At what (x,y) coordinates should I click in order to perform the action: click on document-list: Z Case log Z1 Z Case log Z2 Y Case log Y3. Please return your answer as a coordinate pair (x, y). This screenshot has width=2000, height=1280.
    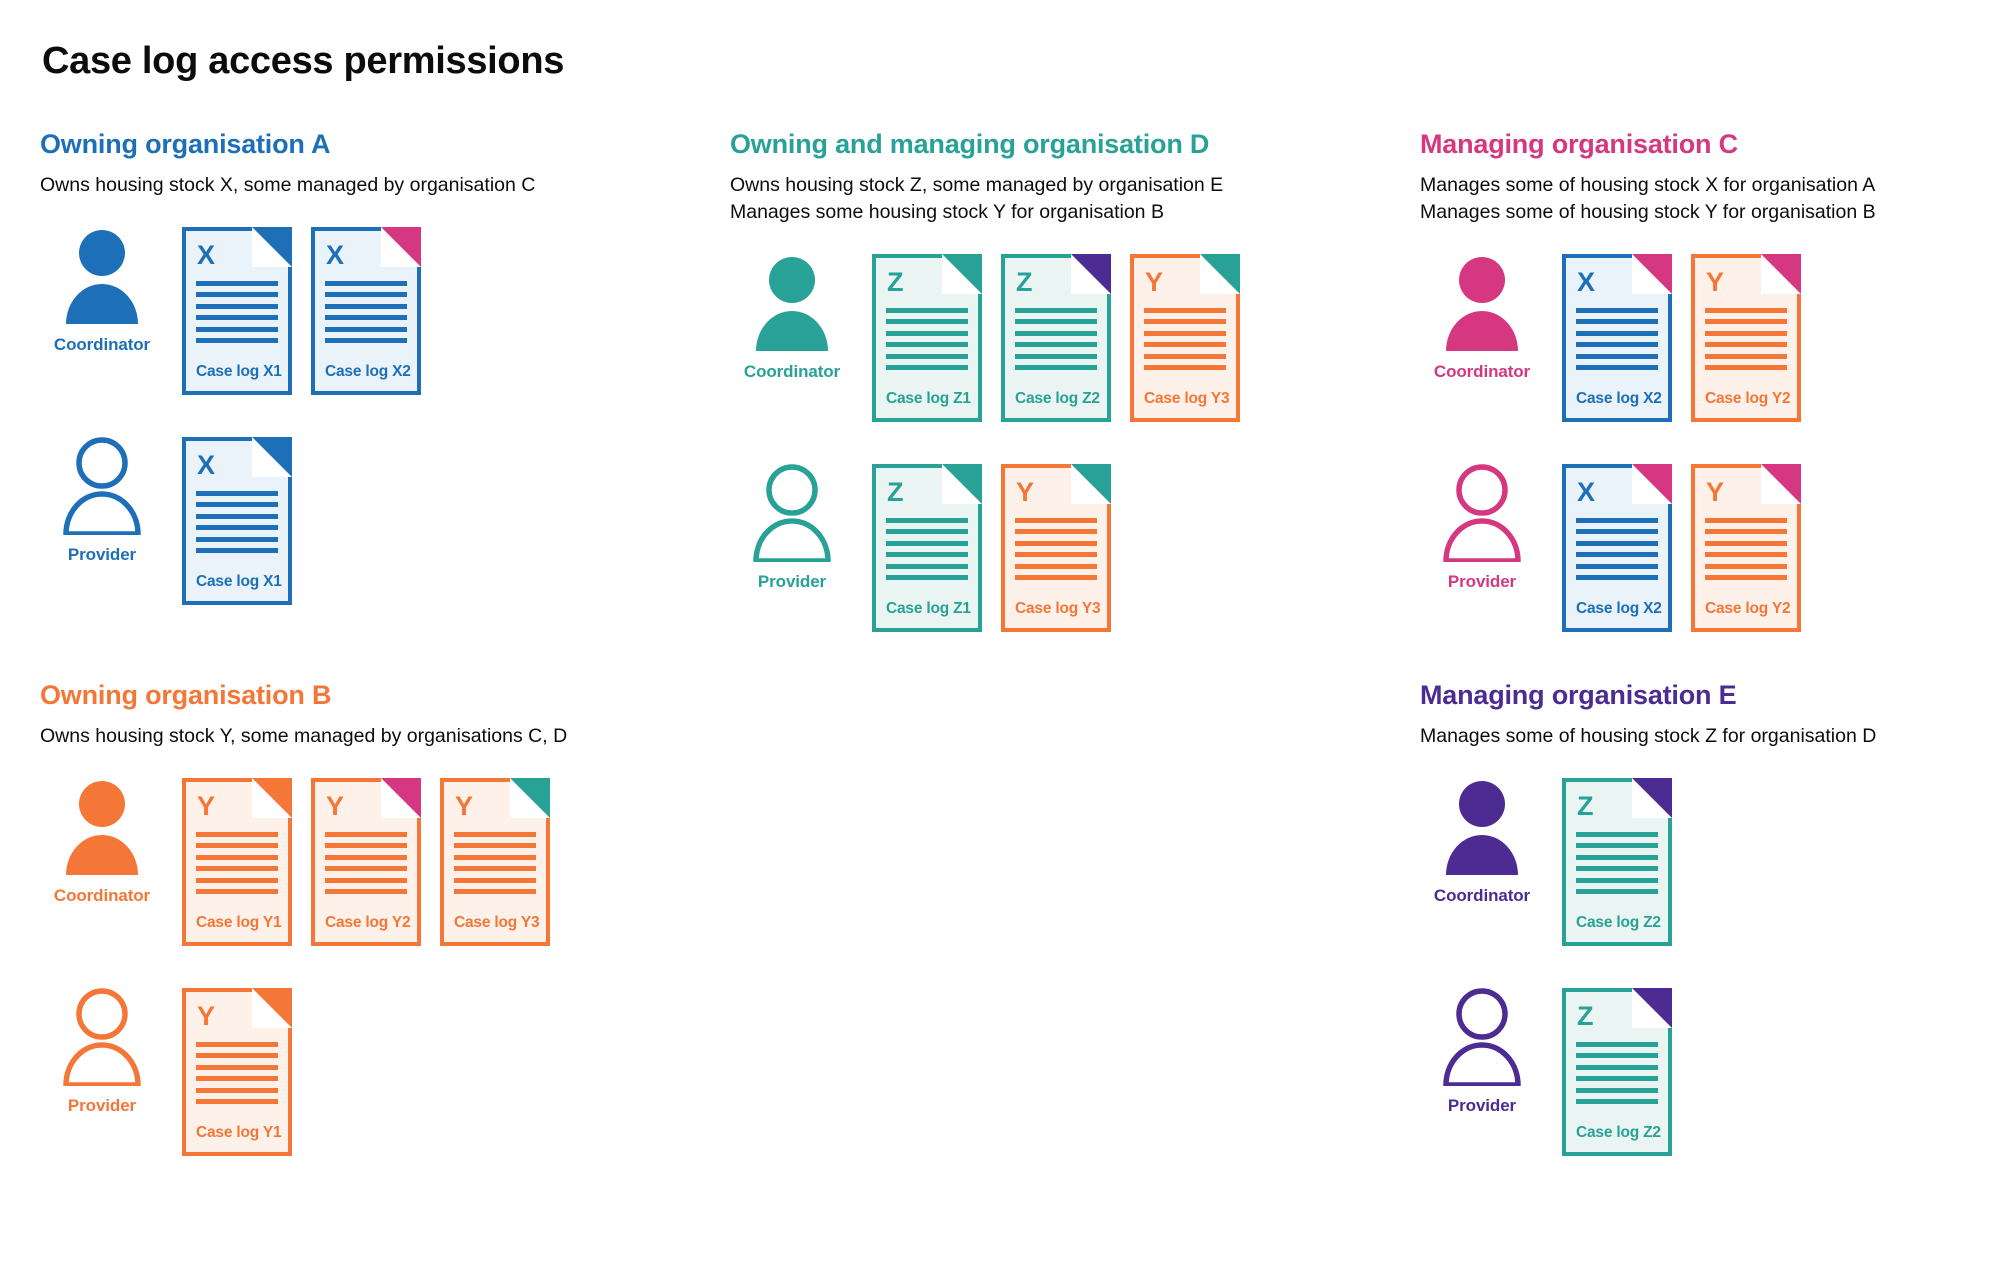
    Looking at the image, I should click on (1056, 337).